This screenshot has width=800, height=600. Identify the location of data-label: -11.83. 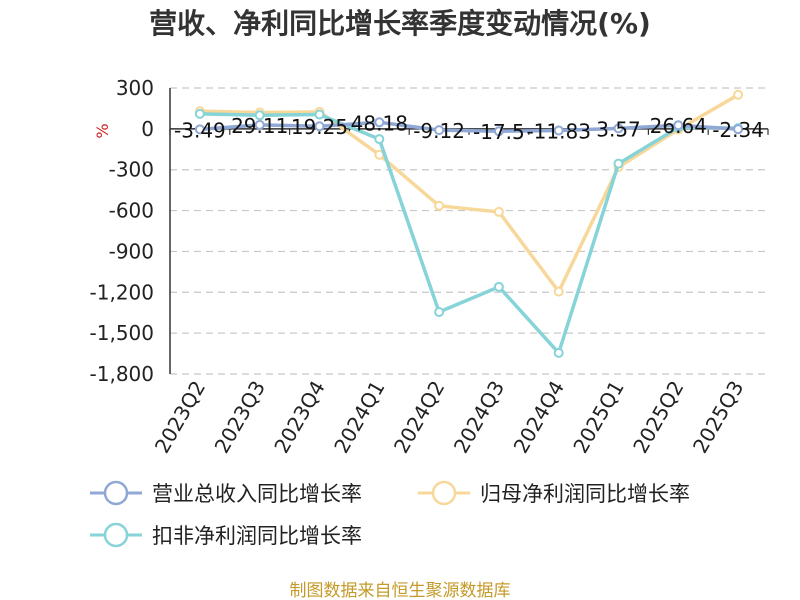
(558, 131).